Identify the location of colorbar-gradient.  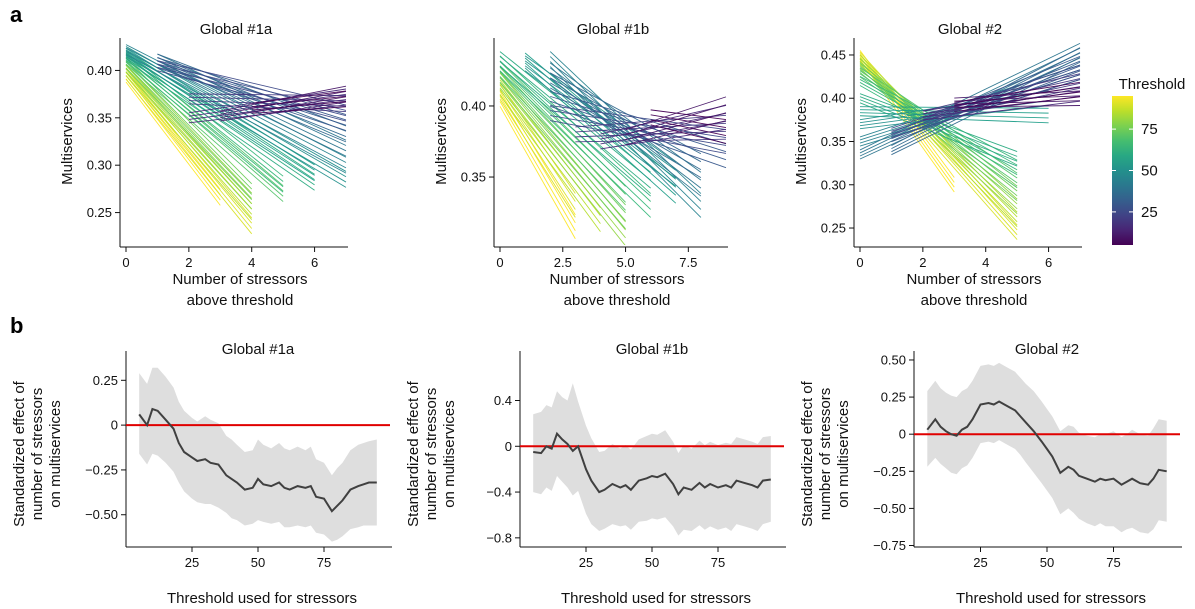
(1122, 170).